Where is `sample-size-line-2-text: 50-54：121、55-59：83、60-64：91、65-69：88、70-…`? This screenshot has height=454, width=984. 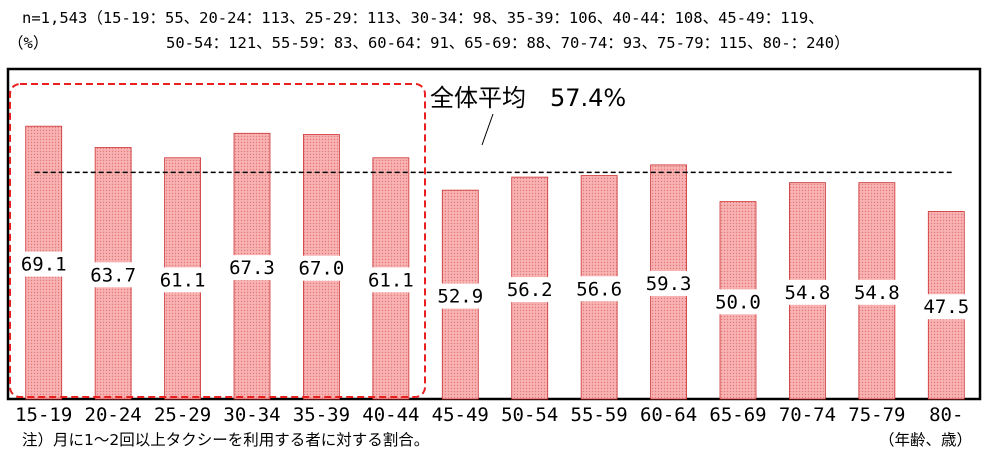
sample-size-line-2-text: 50-54：121、55-59：83、60-64：91、65-69：88、70-… is located at coordinates (508, 43).